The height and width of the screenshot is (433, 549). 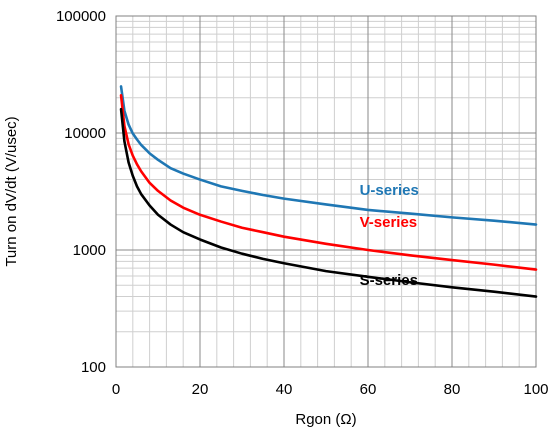 I want to click on x-tick-label: 80, so click(x=452, y=389).